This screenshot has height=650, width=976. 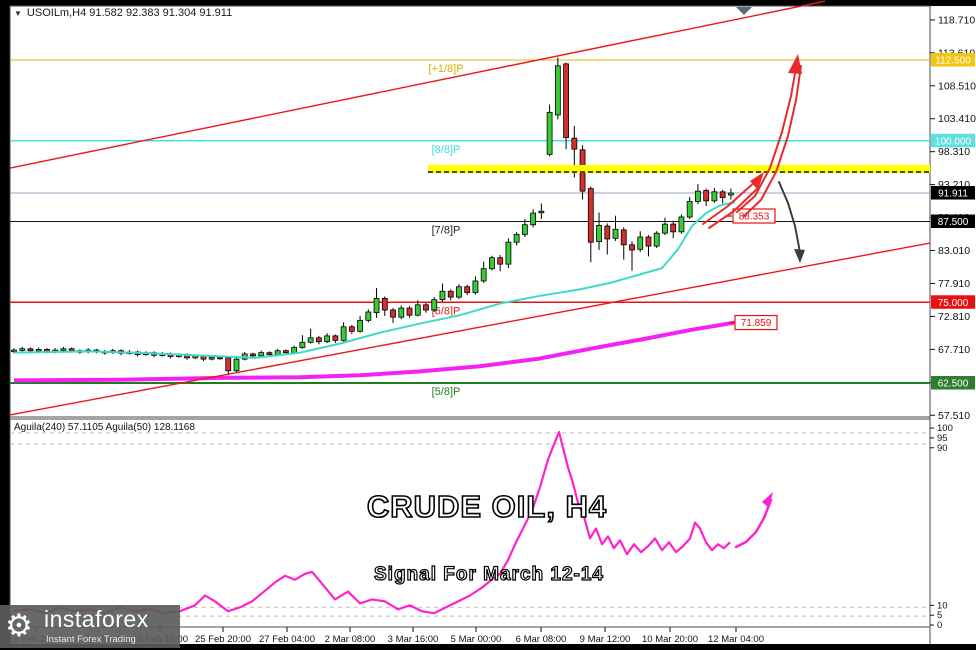 I want to click on svg-text: [7/8]P, so click(x=446, y=231).